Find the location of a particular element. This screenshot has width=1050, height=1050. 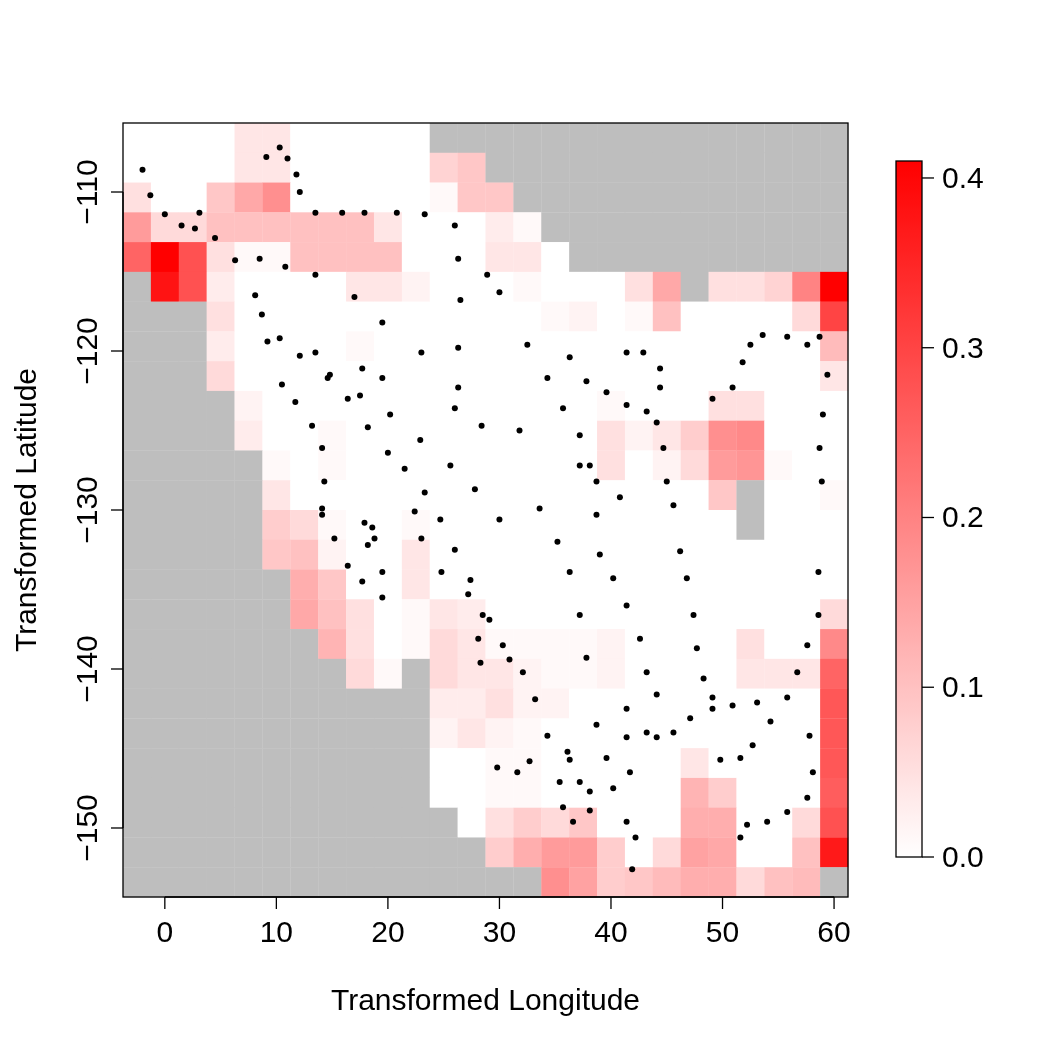

x-tick-label: 20 is located at coordinates (388, 931).